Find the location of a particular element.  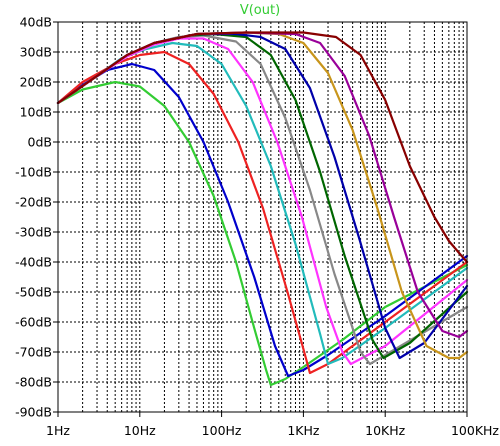

x-tick-label: 100Hz is located at coordinates (222, 430).